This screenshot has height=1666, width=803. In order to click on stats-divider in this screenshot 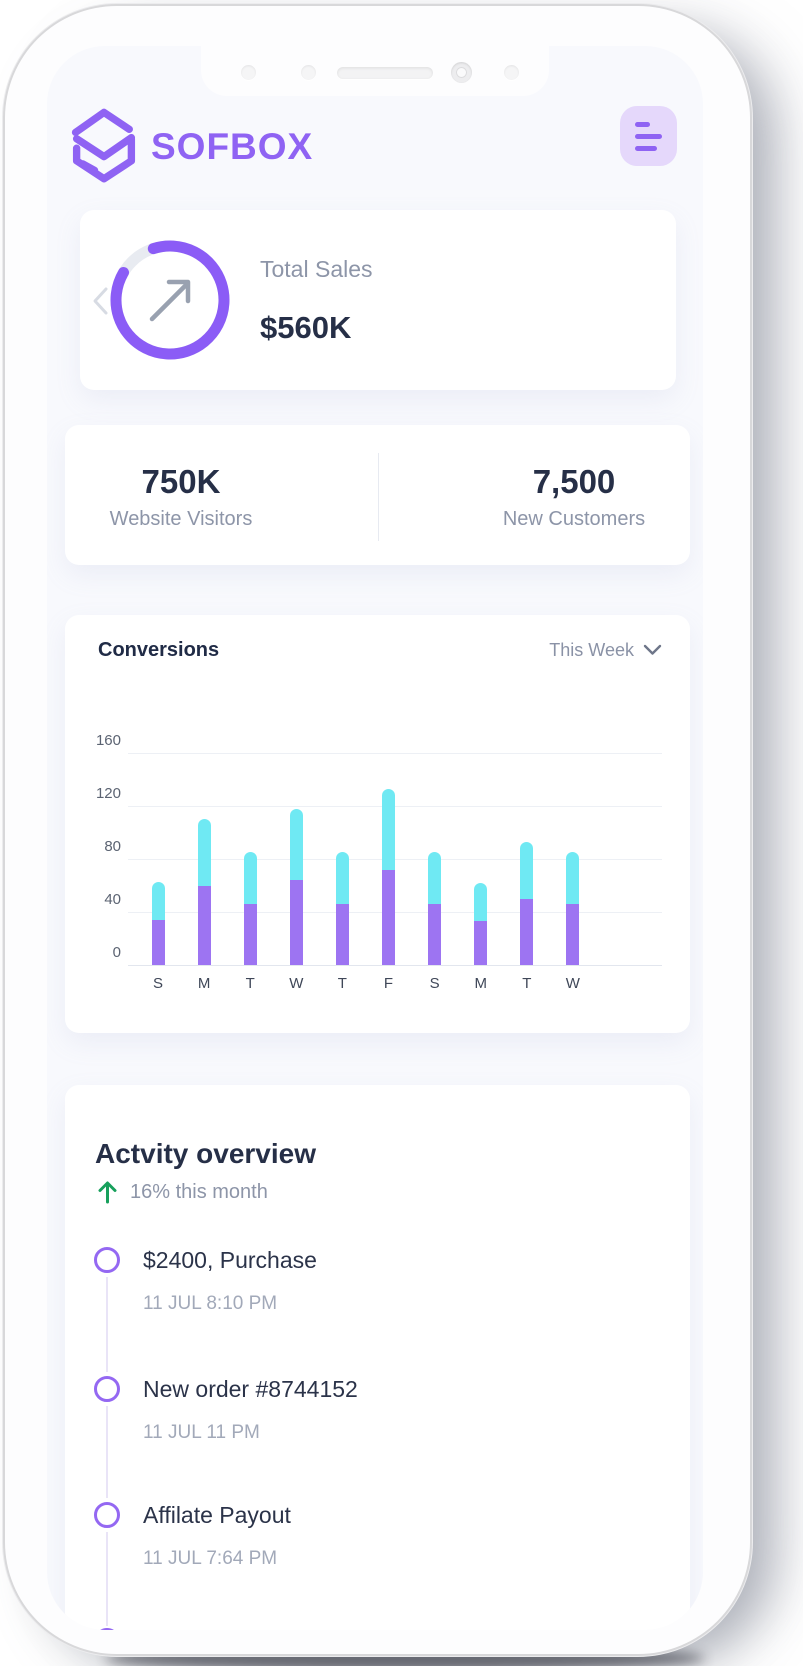, I will do `click(378, 497)`.